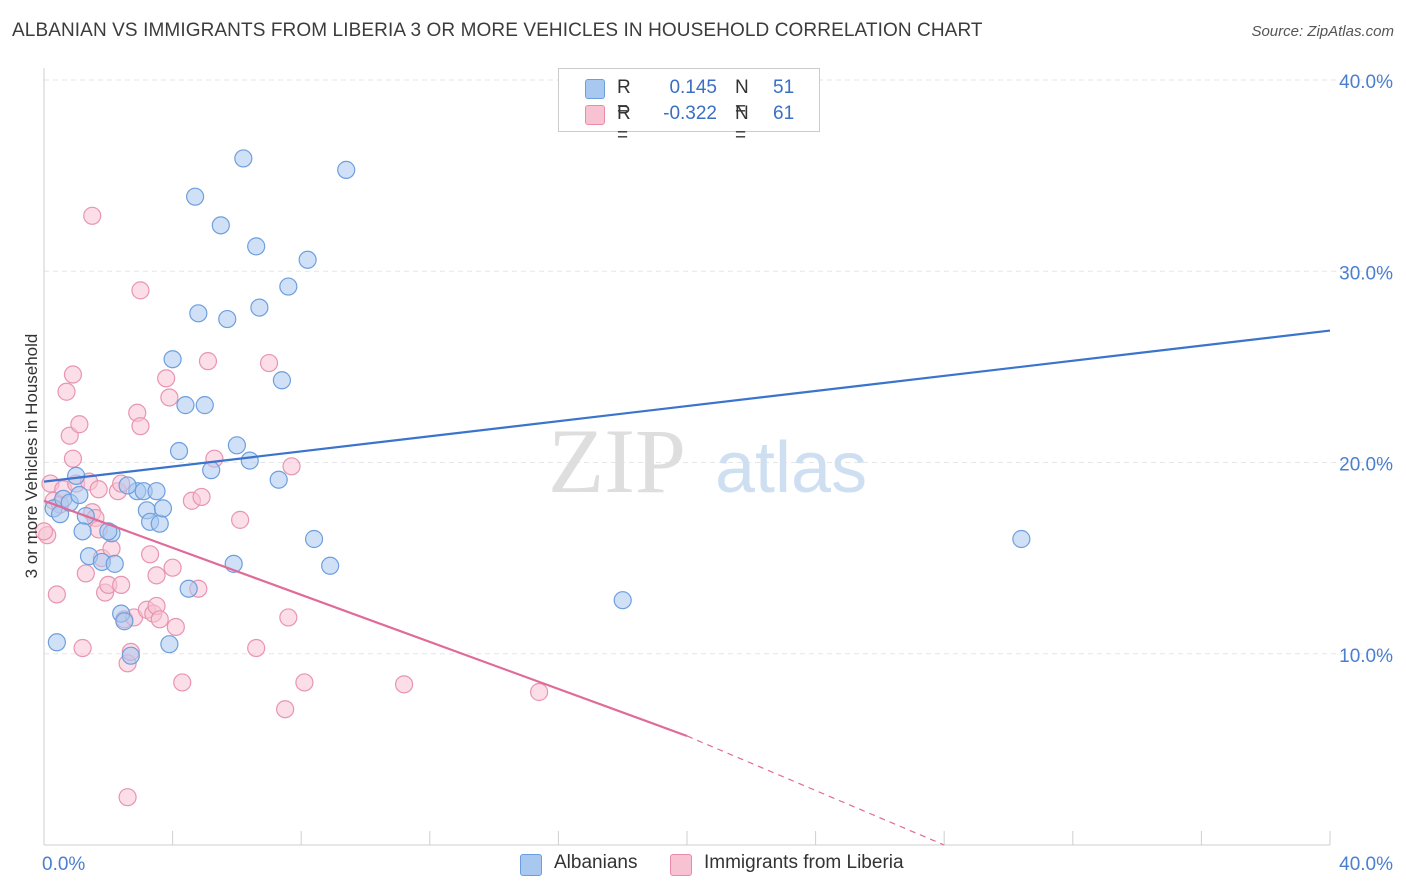 The image size is (1406, 892). What do you see at coordinates (690, 113) in the screenshot?
I see `legend-r-value: -0.322` at bounding box center [690, 113].